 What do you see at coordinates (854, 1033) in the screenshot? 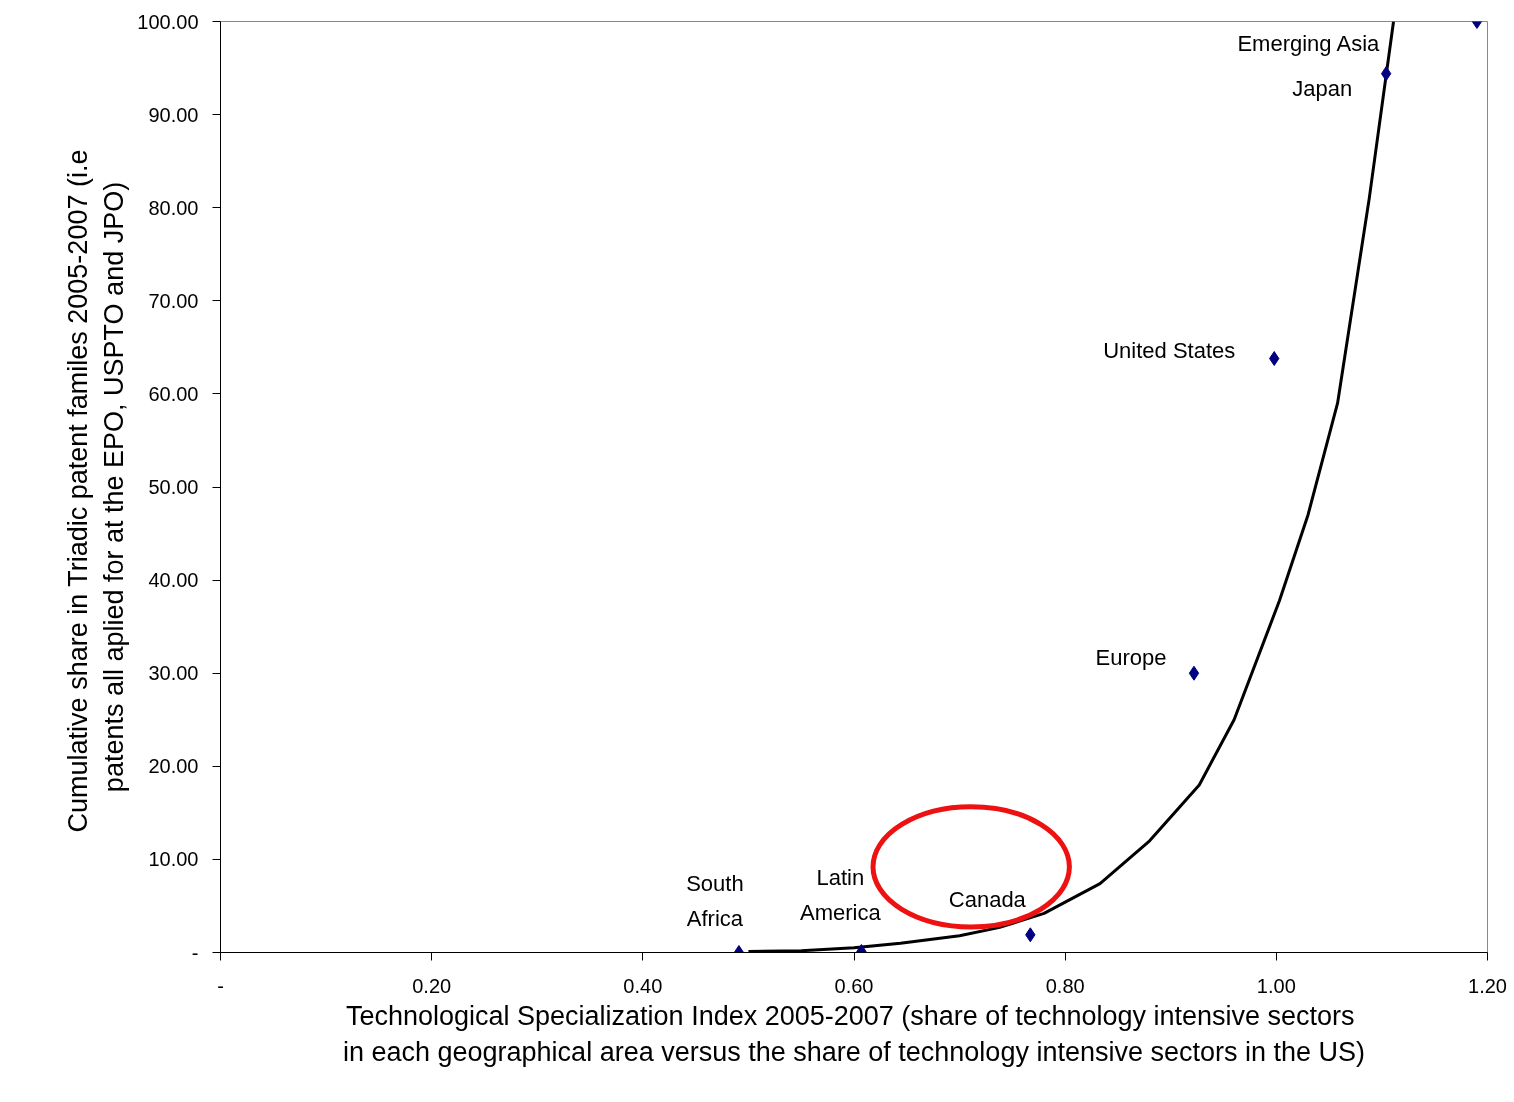
I see `x-axis-title: Technological Specialization Index 2005-2007 (share of technology intensive sectors in each geographical area versus the share of technology intensive sectors in the US)` at bounding box center [854, 1033].